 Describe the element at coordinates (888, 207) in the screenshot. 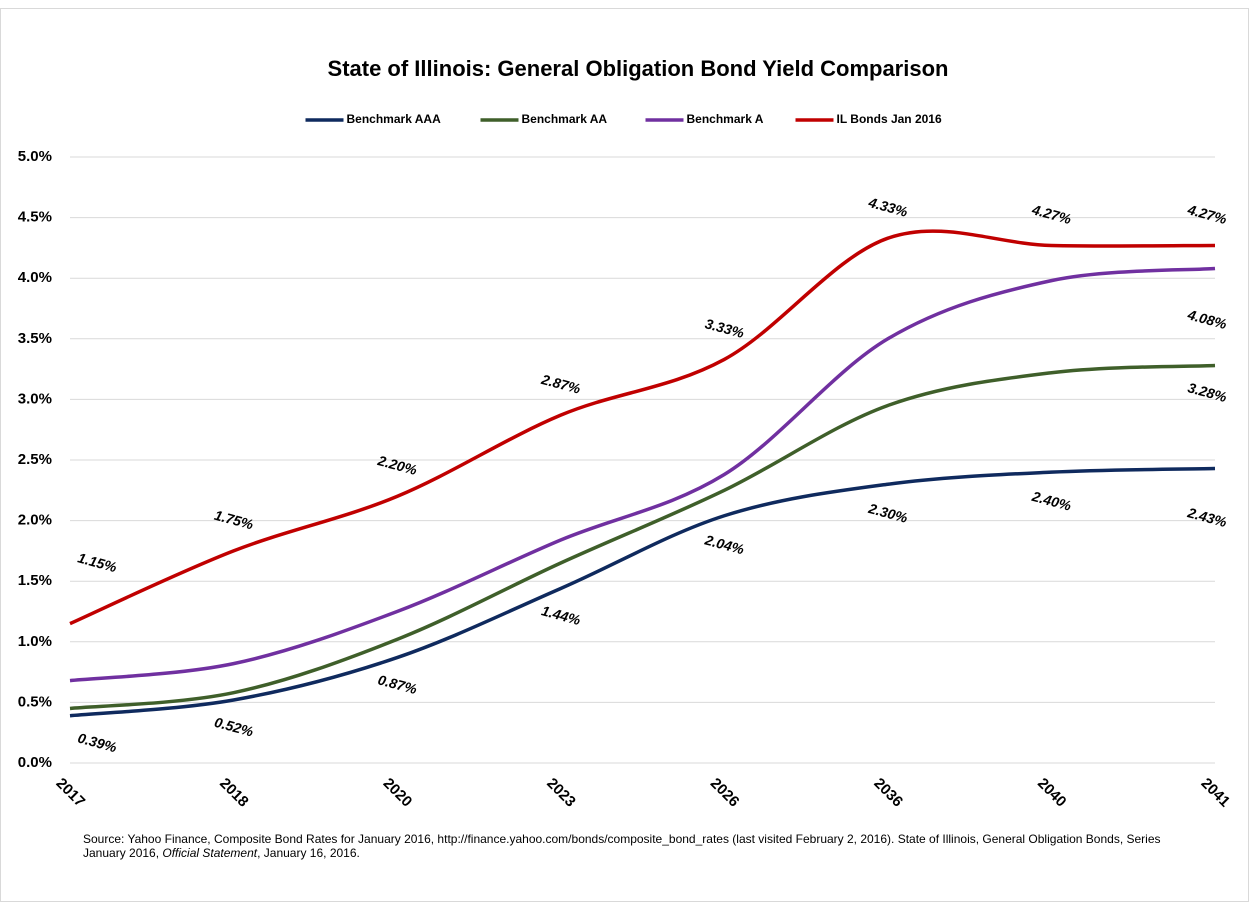

I see `data-label: 4.33%` at that location.